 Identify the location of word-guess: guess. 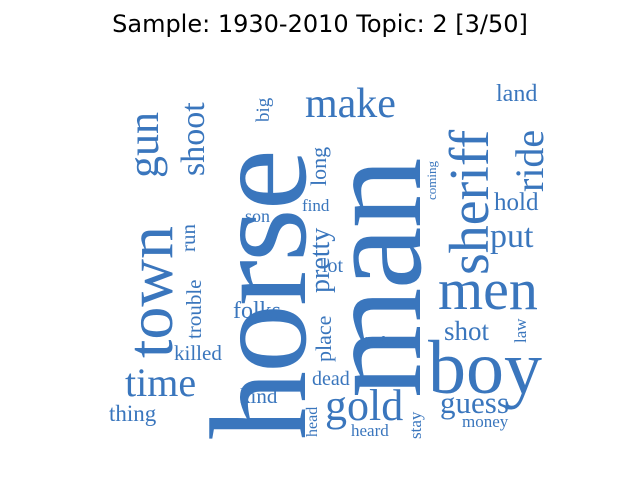
(474, 402).